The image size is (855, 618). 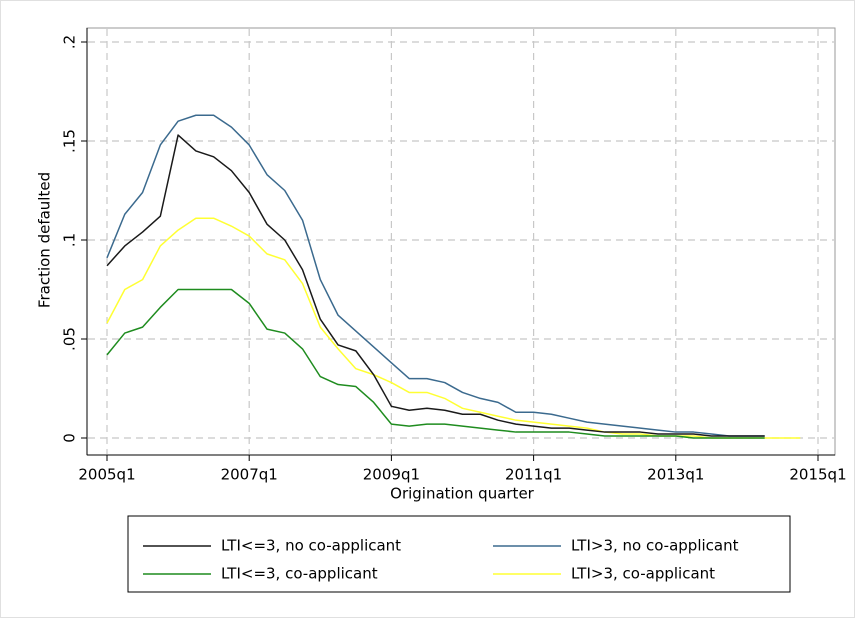 I want to click on legend-label: LTI>3, no co-applicant, so click(x=655, y=546).